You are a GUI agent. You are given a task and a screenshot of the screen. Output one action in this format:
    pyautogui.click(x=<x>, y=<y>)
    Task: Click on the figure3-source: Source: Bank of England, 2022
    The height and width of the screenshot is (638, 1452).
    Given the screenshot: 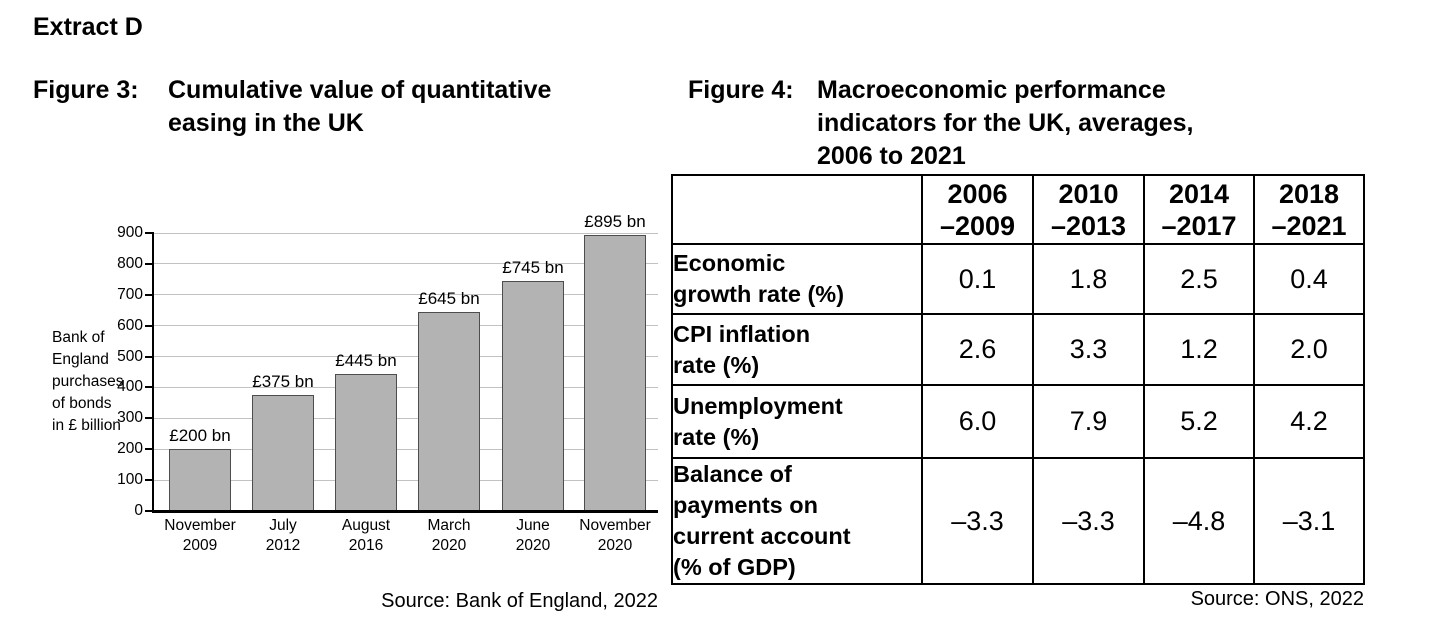 What is the action you would take?
    pyautogui.click(x=519, y=601)
    